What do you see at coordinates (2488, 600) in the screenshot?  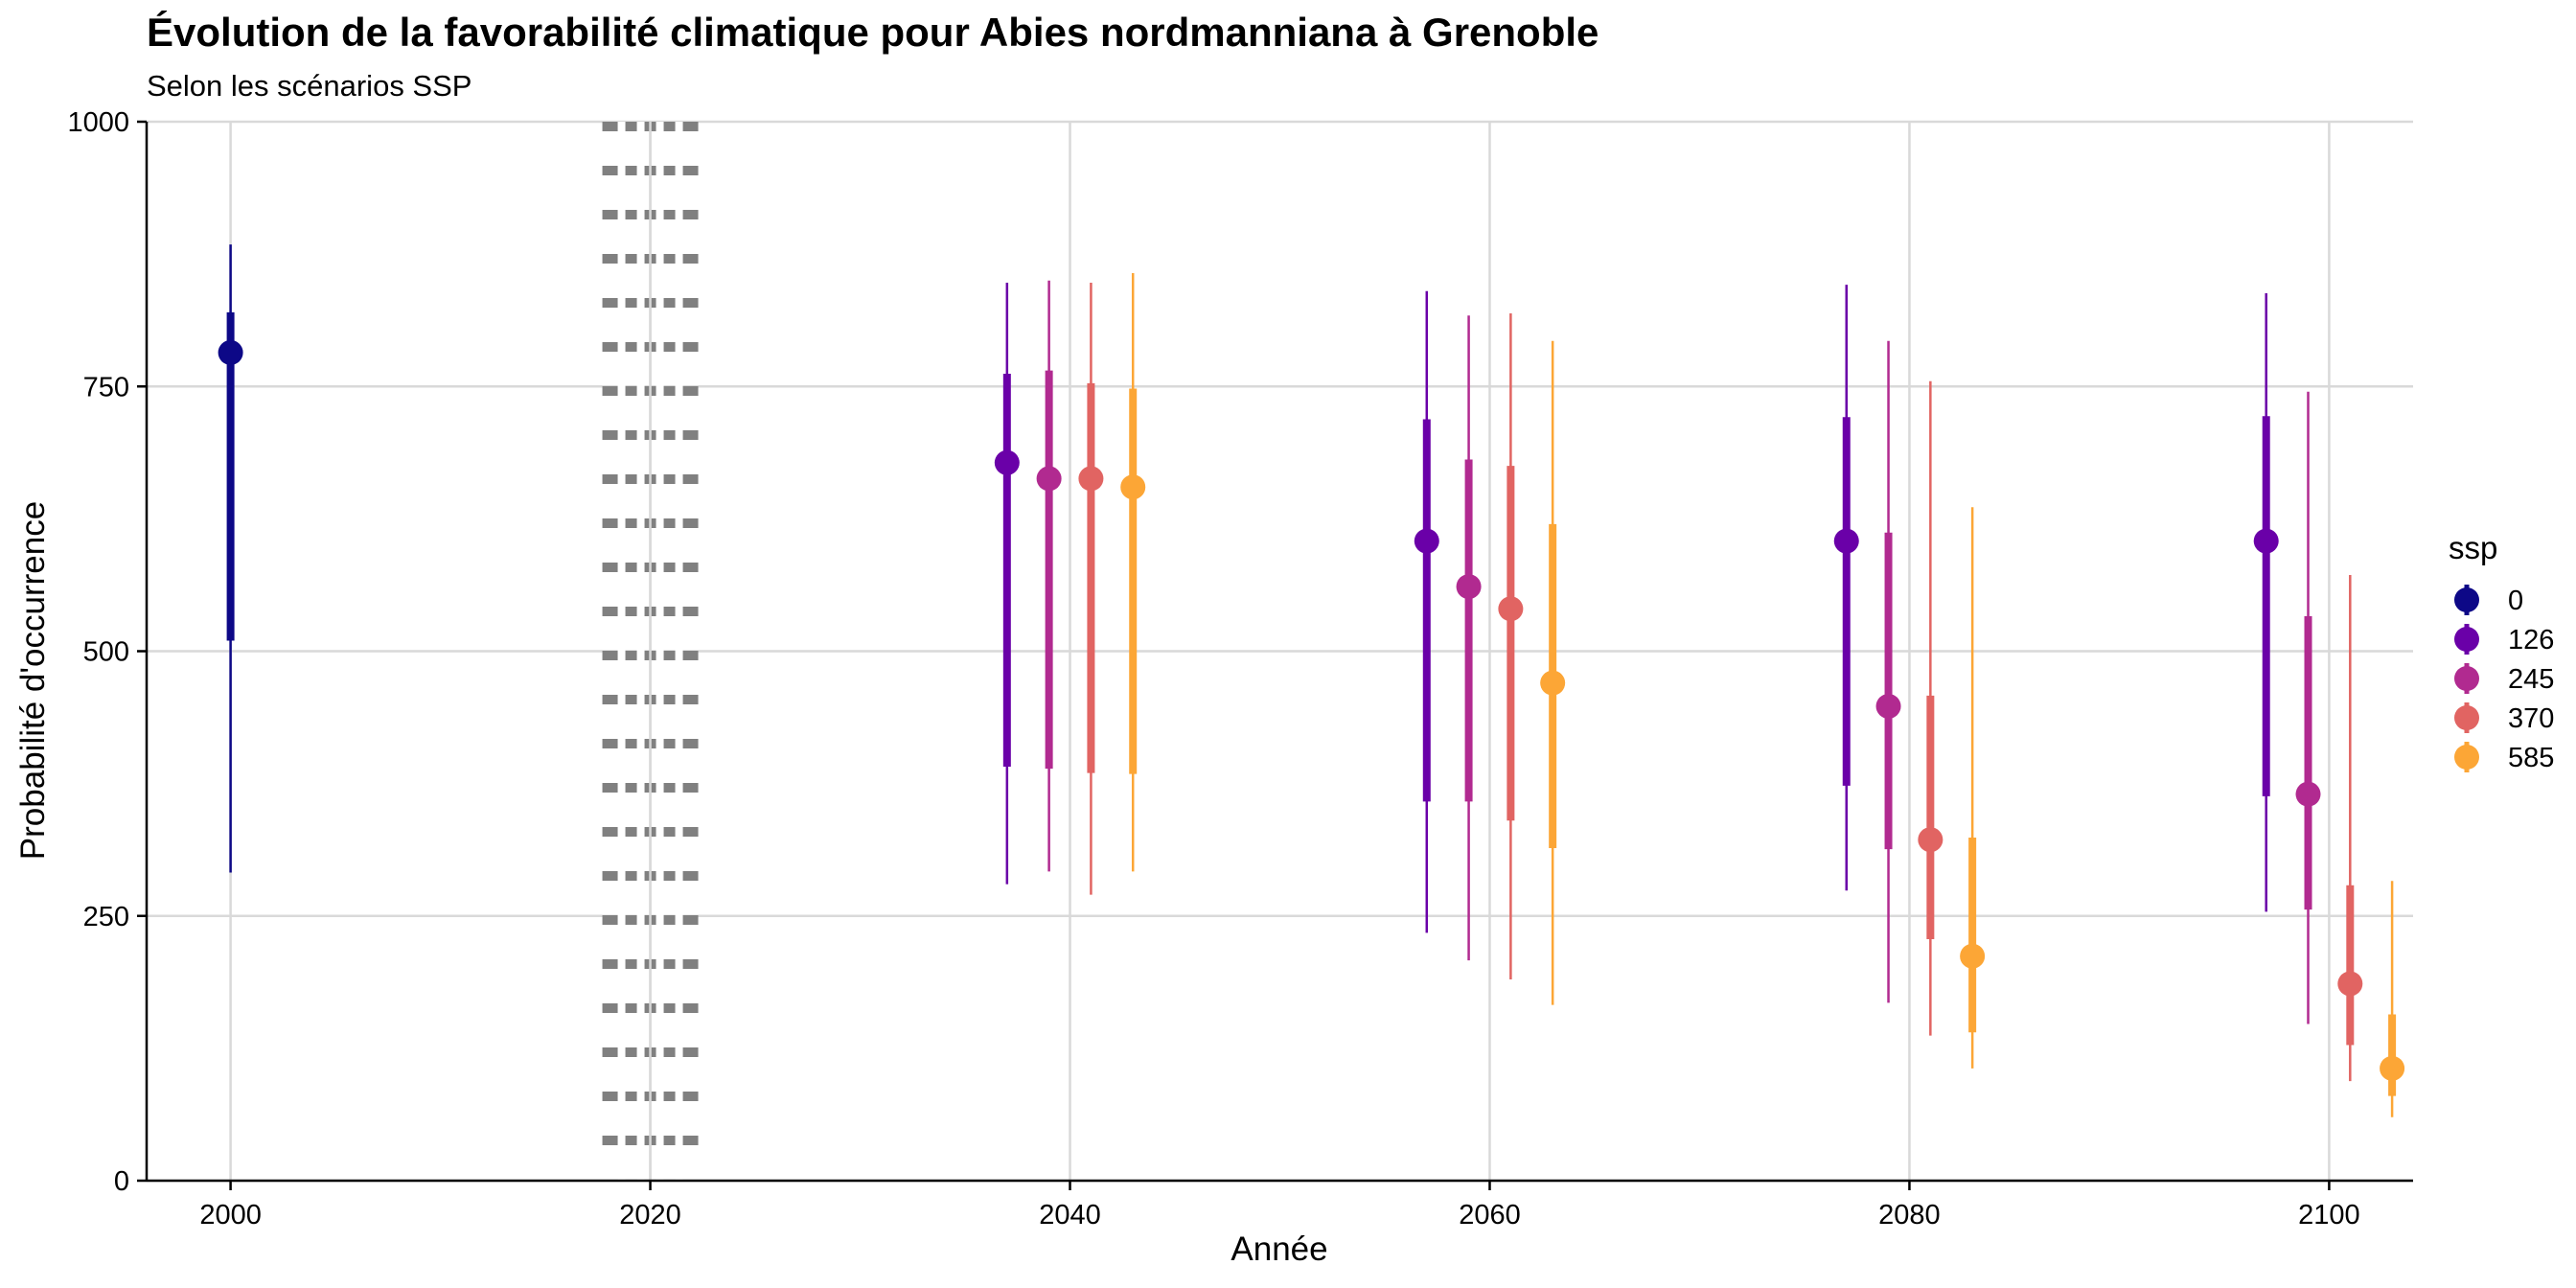 I see `legend-item-0: 0` at bounding box center [2488, 600].